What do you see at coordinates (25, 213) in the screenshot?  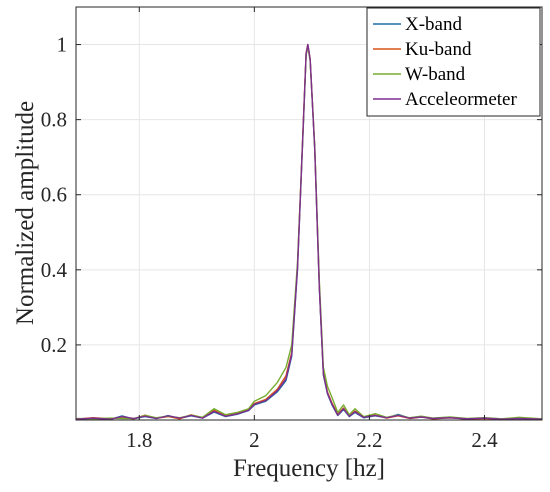 I see `y-axis-label: Normalized amplitude` at bounding box center [25, 213].